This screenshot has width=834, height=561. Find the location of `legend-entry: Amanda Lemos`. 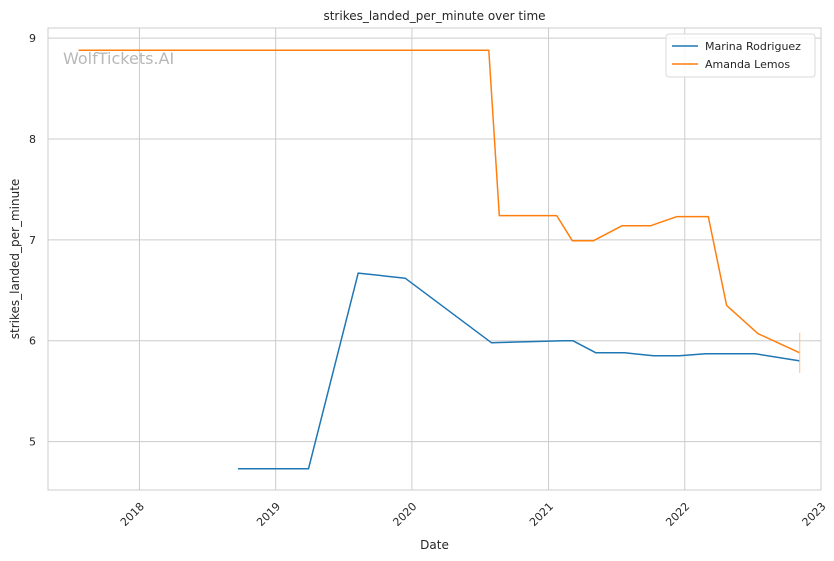

legend-entry: Amanda Lemos is located at coordinates (747, 64).